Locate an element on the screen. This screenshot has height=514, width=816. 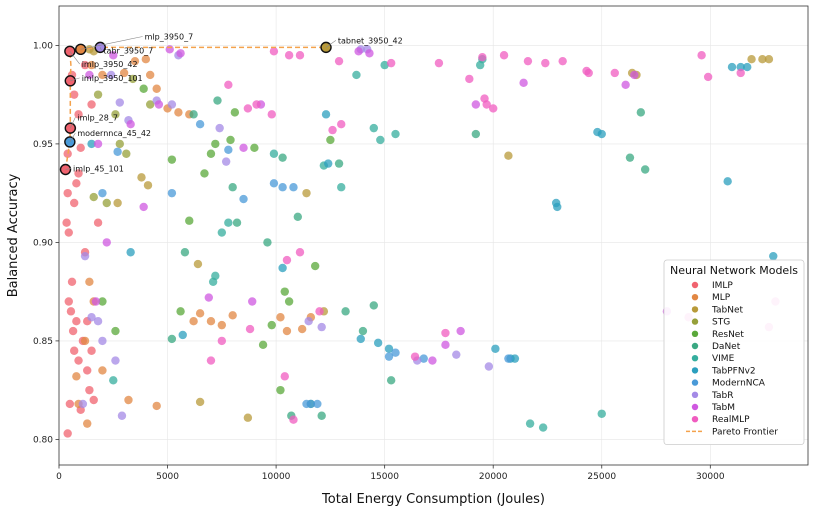
legend-label: ResNet is located at coordinates (728, 335).